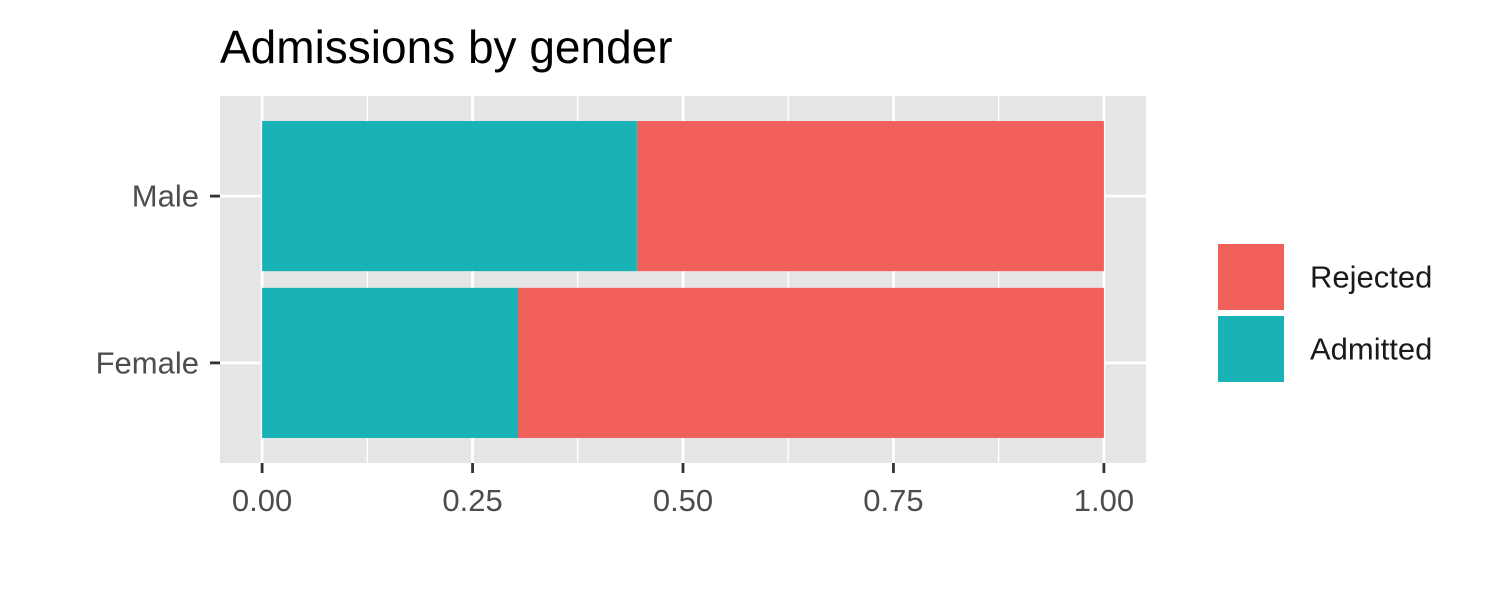 This screenshot has width=1500, height=600. I want to click on legend: Rejected Admitted, so click(1325, 313).